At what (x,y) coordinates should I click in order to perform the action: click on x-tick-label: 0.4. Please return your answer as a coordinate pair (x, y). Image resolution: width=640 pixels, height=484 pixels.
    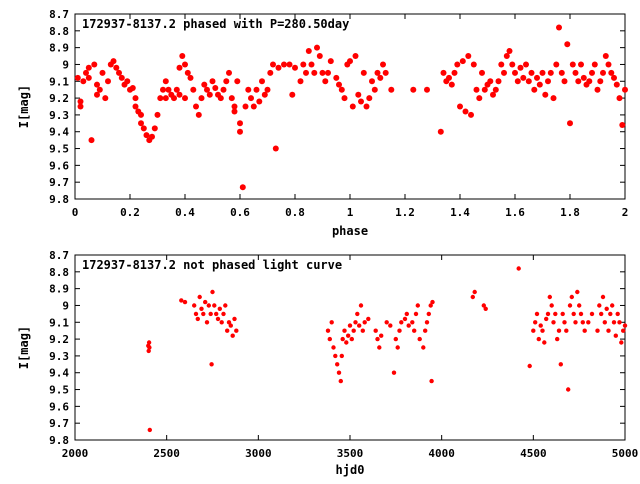
    Looking at the image, I should click on (185, 212).